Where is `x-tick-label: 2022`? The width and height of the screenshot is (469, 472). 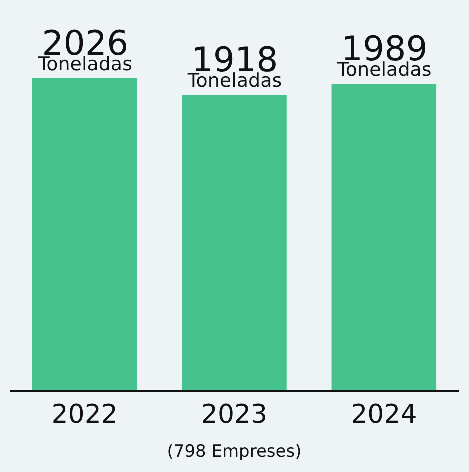 x-tick-label: 2022 is located at coordinates (85, 415).